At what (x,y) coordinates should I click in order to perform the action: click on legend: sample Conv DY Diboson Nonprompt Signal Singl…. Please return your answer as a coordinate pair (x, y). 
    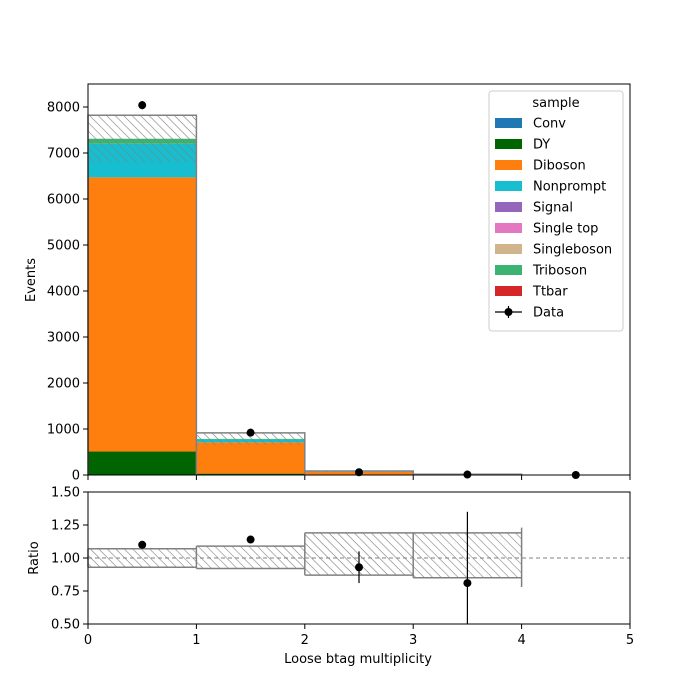
    Looking at the image, I should click on (556, 211).